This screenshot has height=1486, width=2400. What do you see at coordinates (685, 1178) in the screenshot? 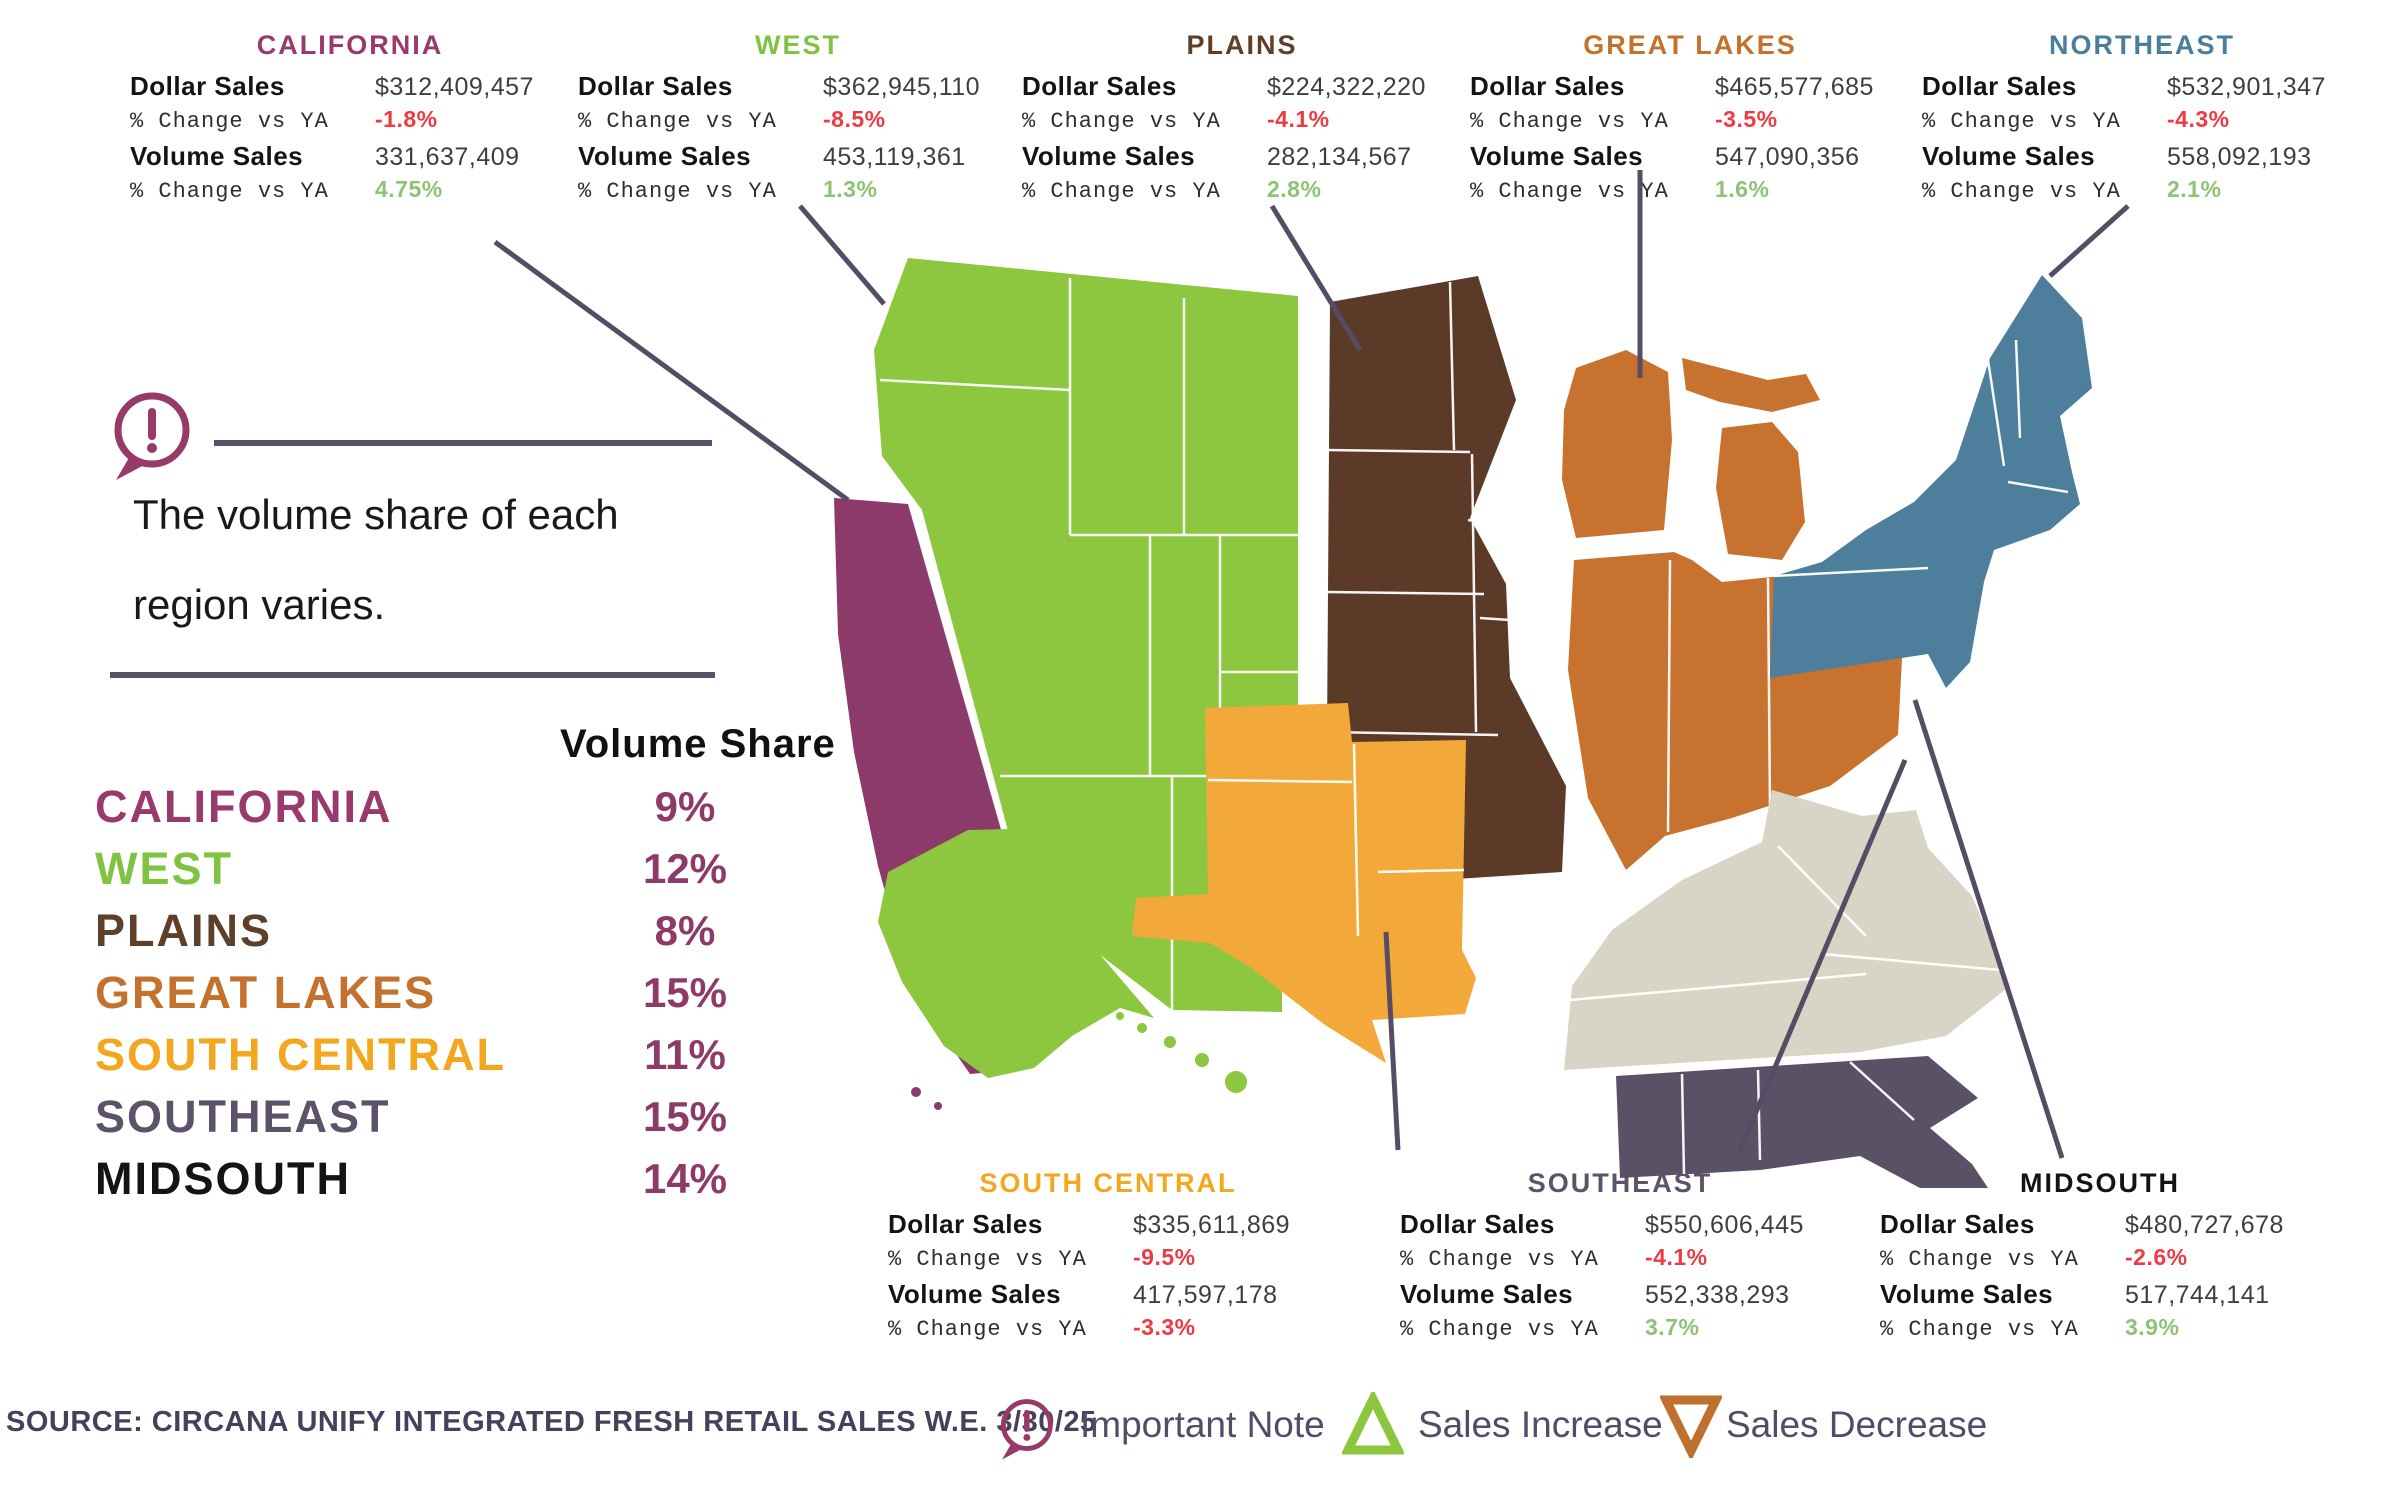
I see `share-value: 14%` at bounding box center [685, 1178].